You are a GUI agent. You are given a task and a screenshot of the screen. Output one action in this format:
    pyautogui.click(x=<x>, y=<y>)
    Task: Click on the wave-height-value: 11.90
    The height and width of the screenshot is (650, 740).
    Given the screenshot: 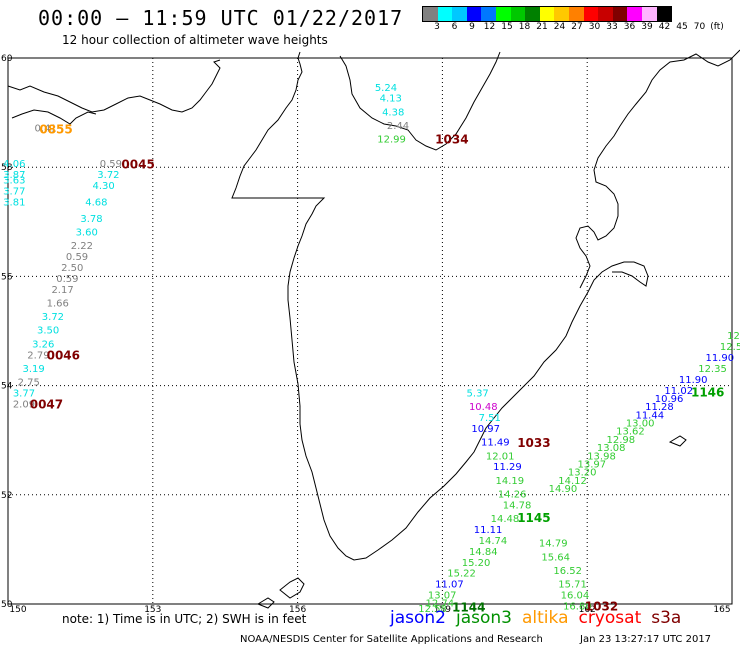 What is the action you would take?
    pyautogui.click(x=719, y=358)
    